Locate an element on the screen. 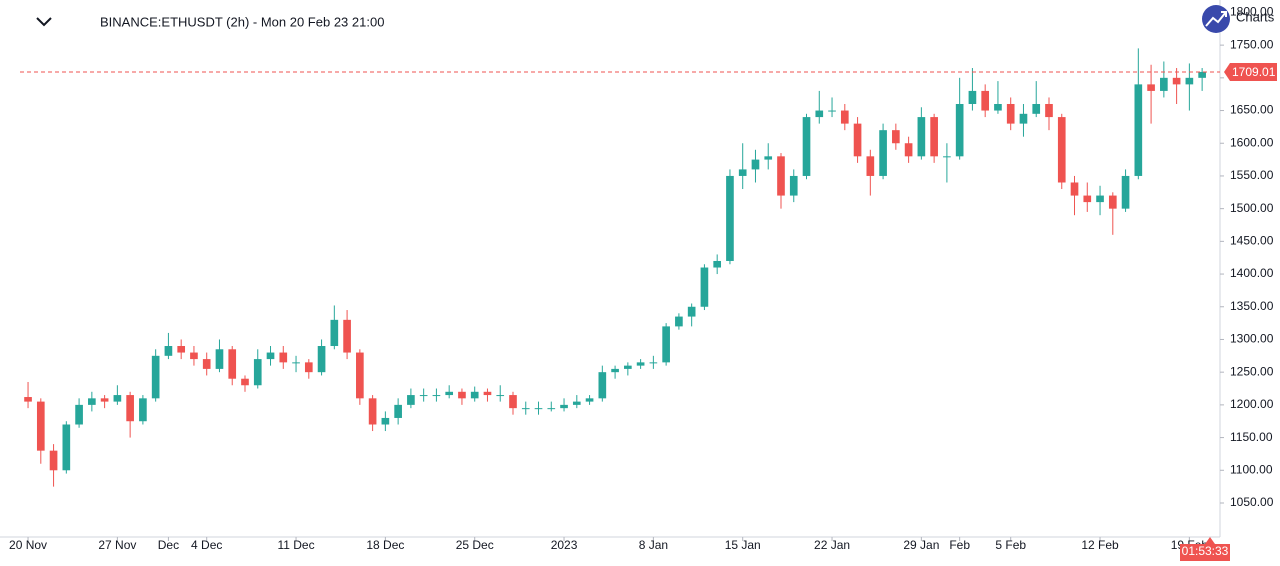 This screenshot has height=566, width=1280. last-price-tag is located at coordinates (1250, 71).